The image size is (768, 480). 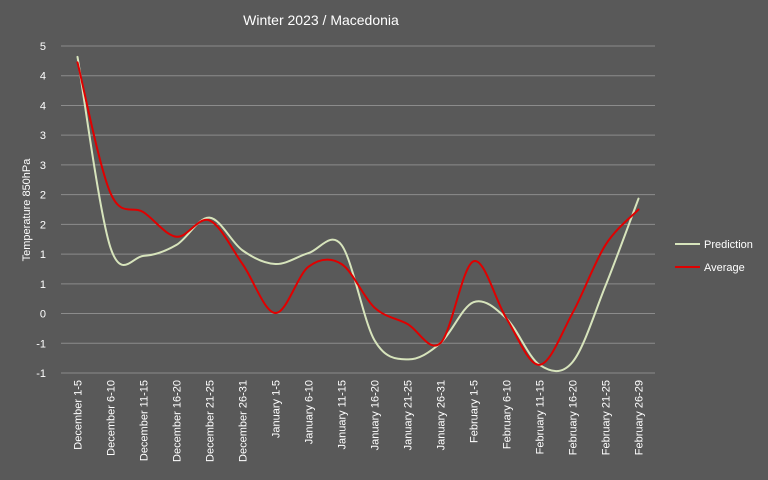 What do you see at coordinates (376, 415) in the screenshot?
I see `x-tick-label: January 16-20` at bounding box center [376, 415].